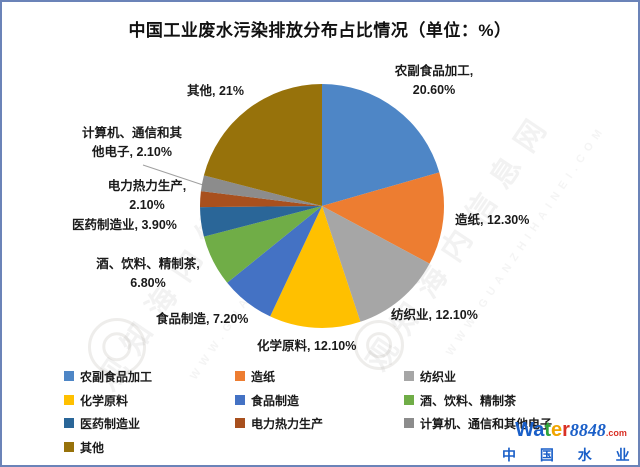 The height and width of the screenshot is (467, 640). Describe the element at coordinates (147, 186) in the screenshot. I see `pie-label-line: 电力热力生产,` at that location.